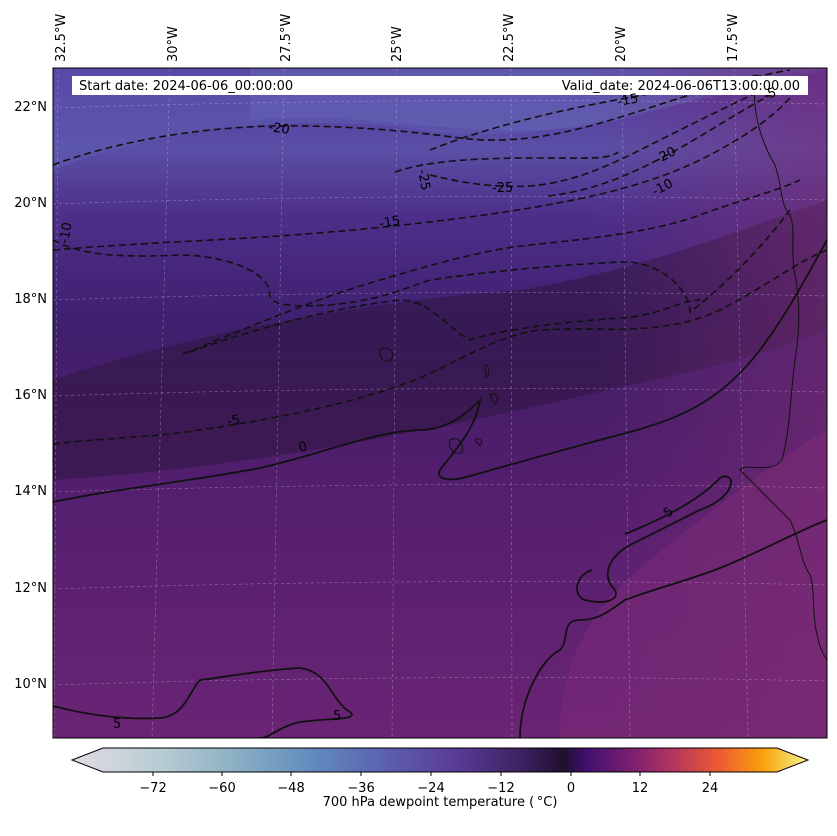  Describe the element at coordinates (203, 702) in the screenshot. I see `contour-five-southwest` at that location.